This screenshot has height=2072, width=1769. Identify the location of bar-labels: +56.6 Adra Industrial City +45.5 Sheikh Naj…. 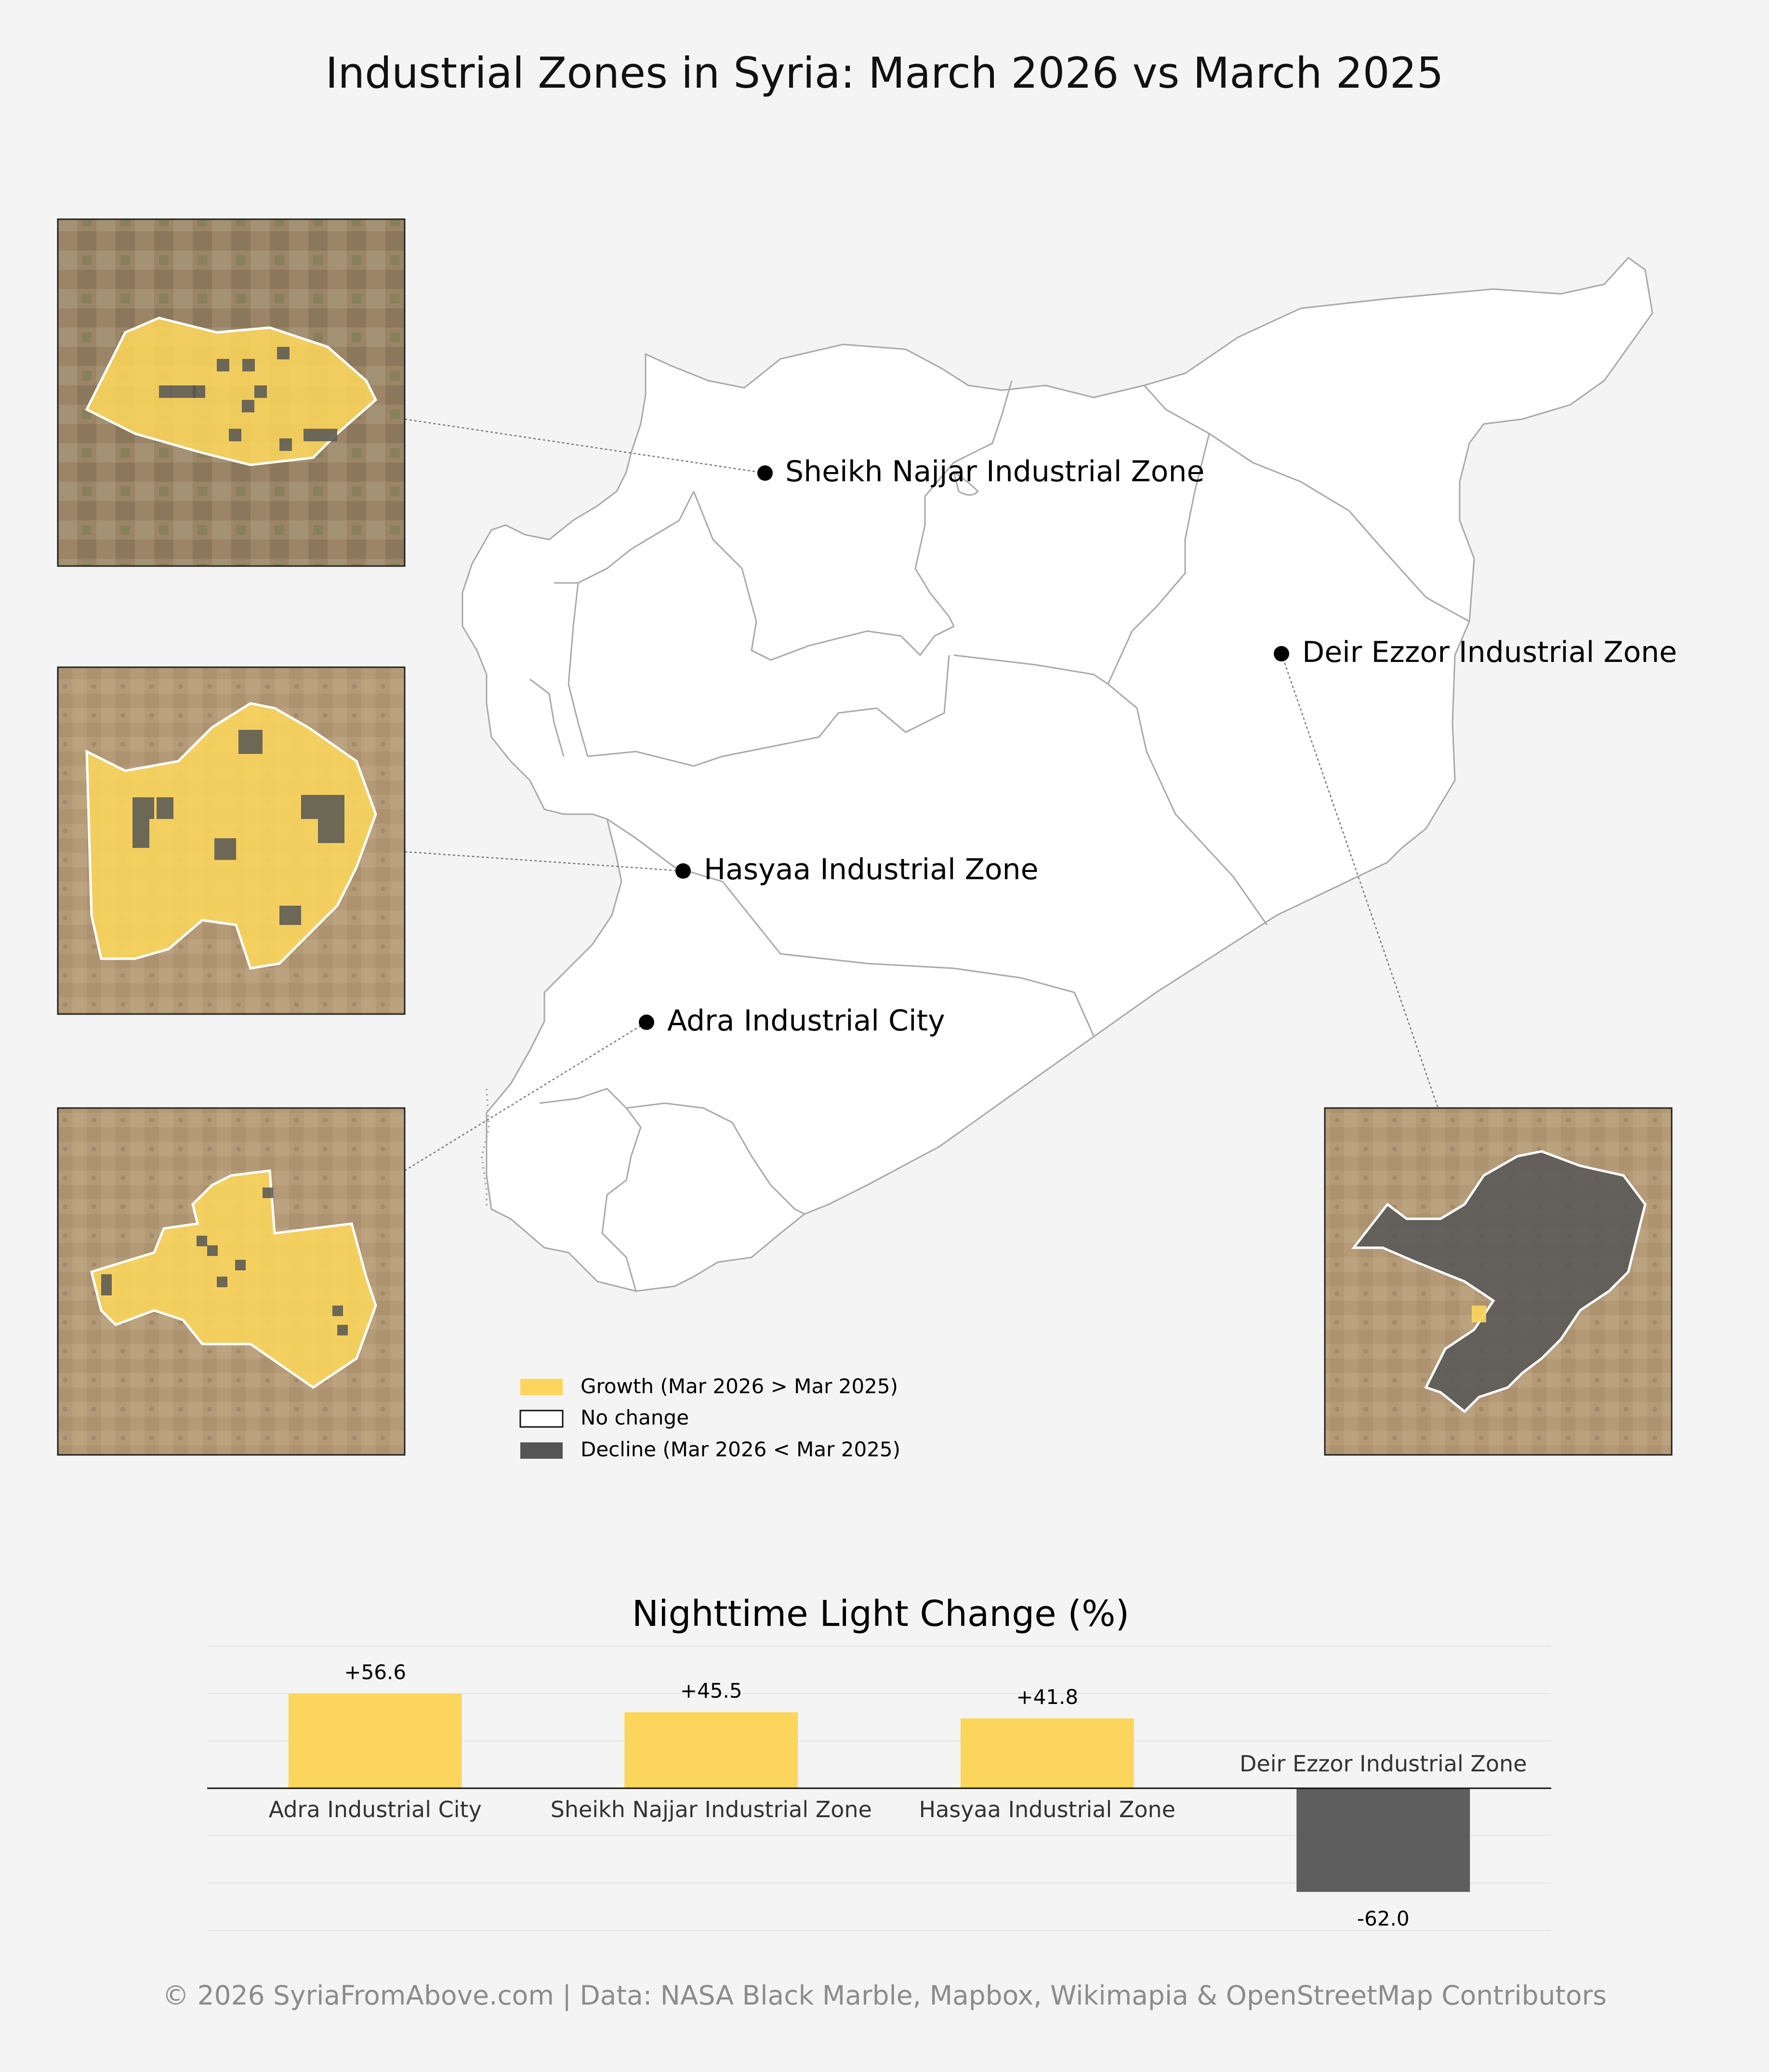
(898, 1796).